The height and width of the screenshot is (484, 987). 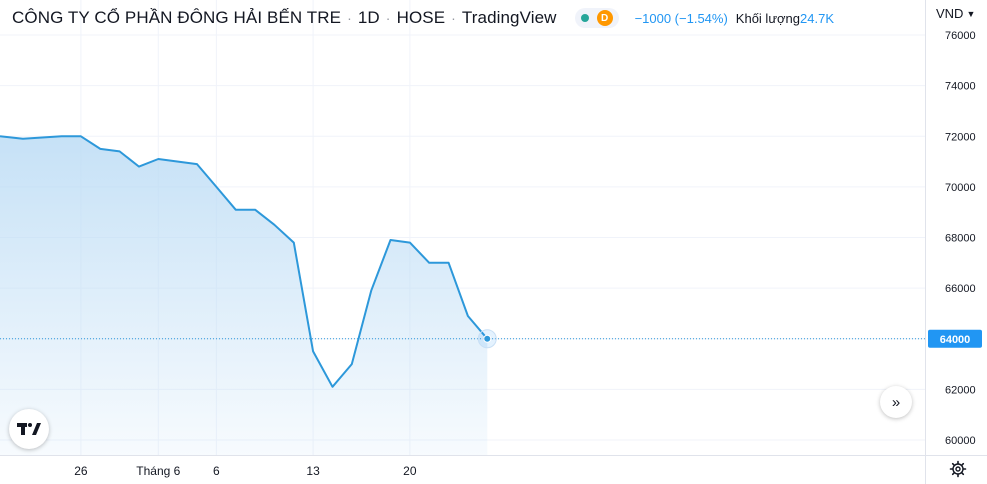 What do you see at coordinates (410, 471) in the screenshot?
I see `x-tick-label: 20` at bounding box center [410, 471].